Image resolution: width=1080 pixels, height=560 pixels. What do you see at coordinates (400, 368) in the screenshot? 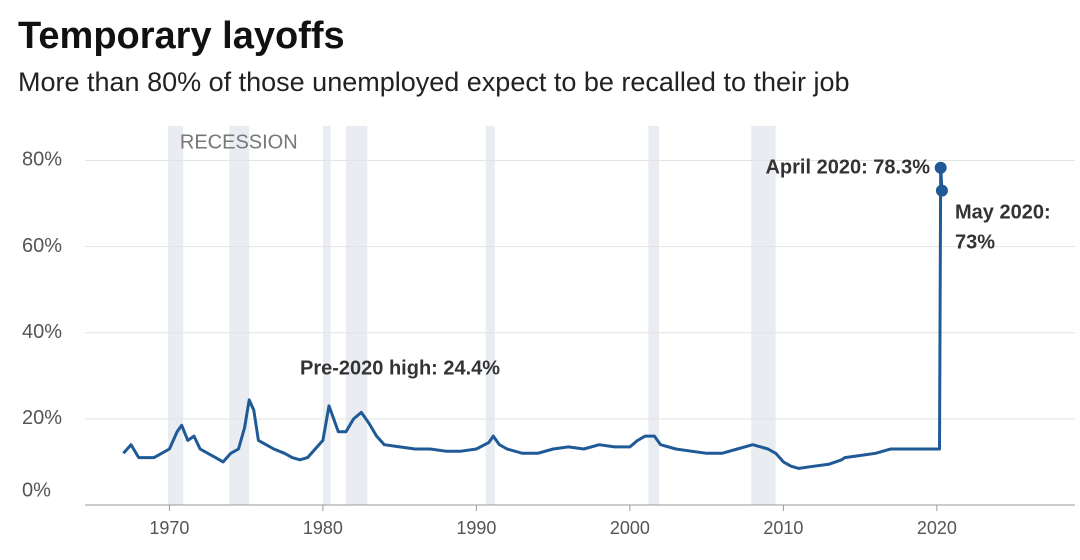
I see `annotation: Pre-2020 high: 24.4%` at bounding box center [400, 368].